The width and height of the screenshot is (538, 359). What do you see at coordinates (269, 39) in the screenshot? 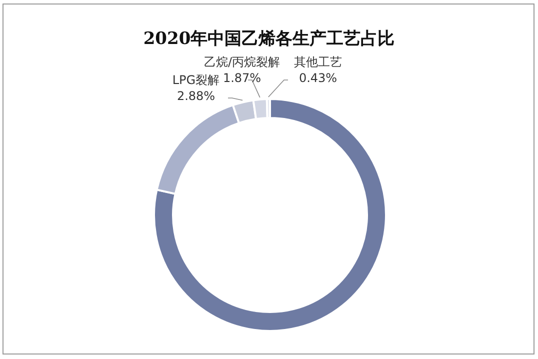
I see `chart-title: 2020年中国乙烯各生产工艺占比` at bounding box center [269, 39].